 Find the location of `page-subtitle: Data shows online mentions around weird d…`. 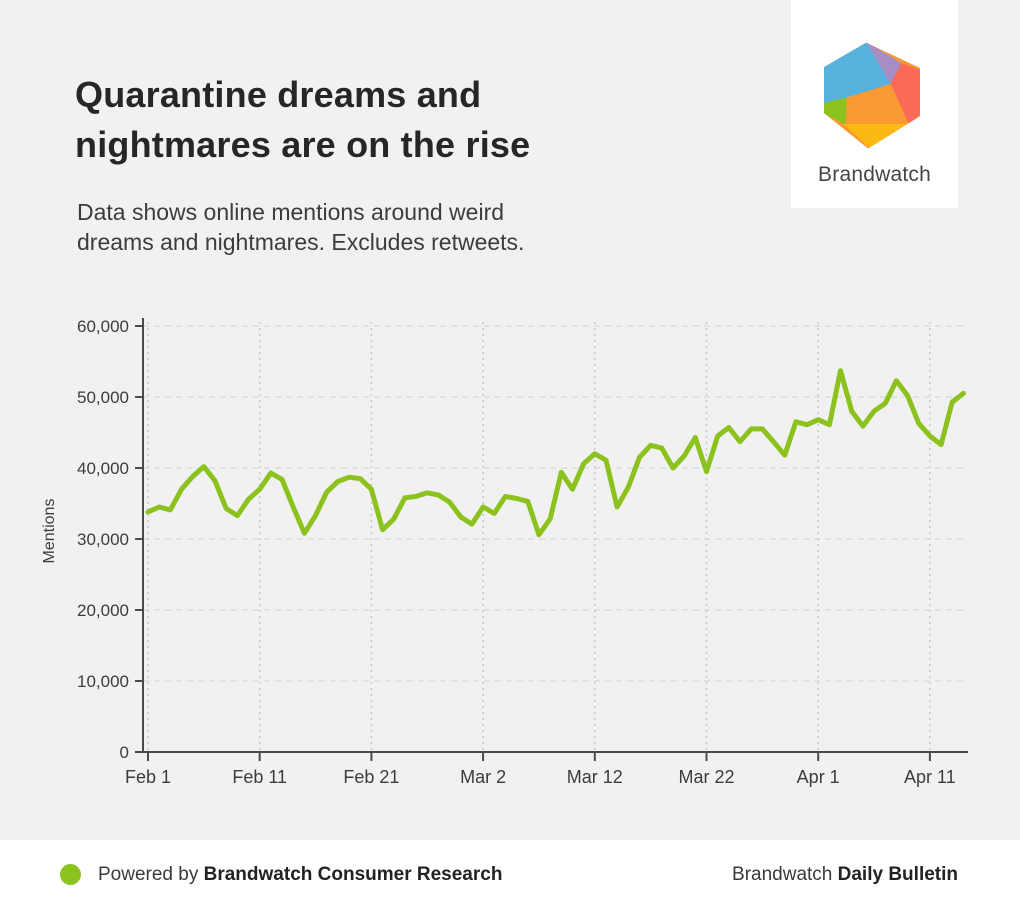

page-subtitle: Data shows online mentions around weird d… is located at coordinates (300, 227).